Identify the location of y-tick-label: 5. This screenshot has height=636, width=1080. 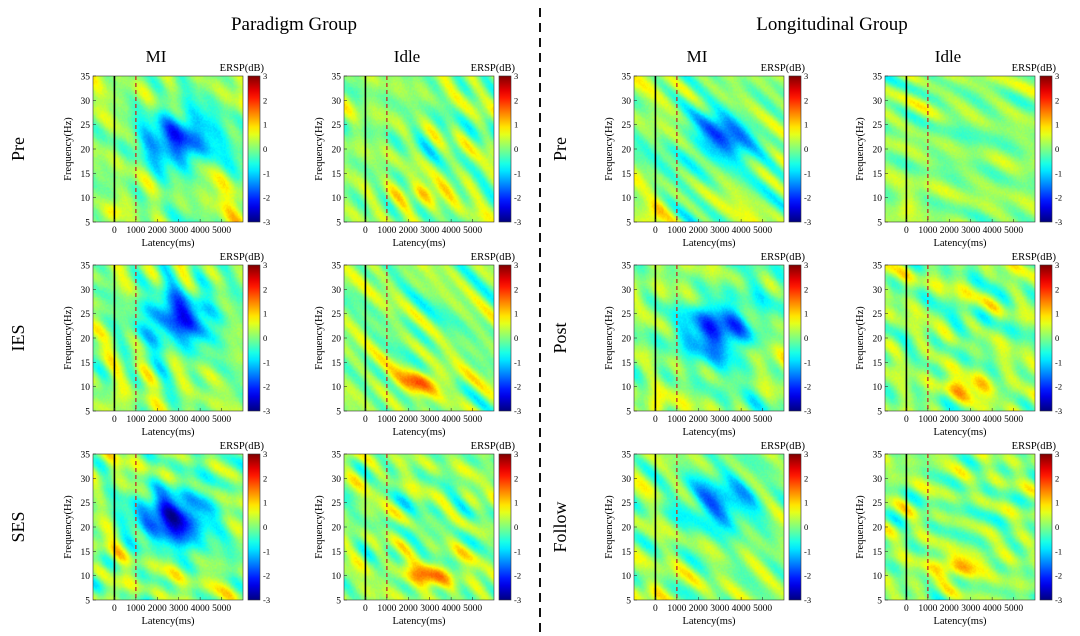
(879, 413).